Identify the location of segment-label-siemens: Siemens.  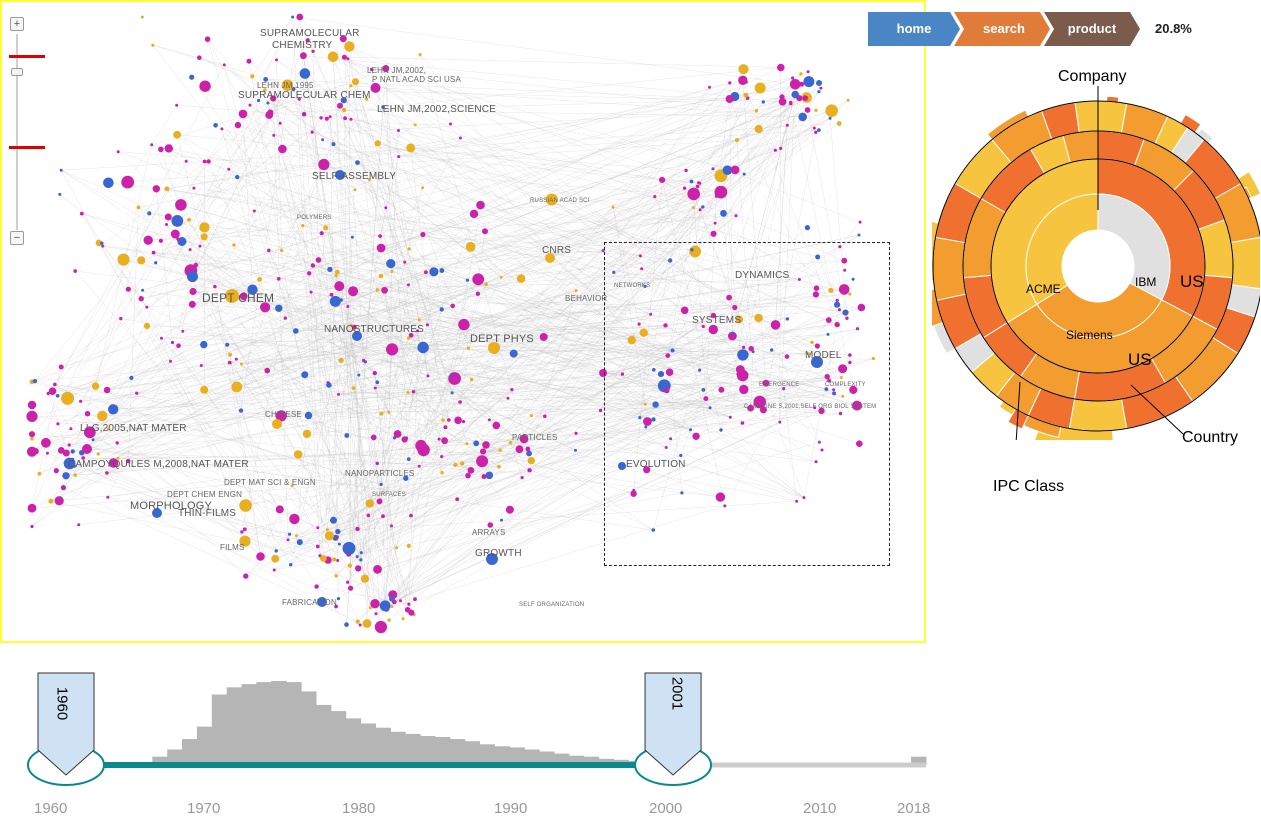
(1089, 335).